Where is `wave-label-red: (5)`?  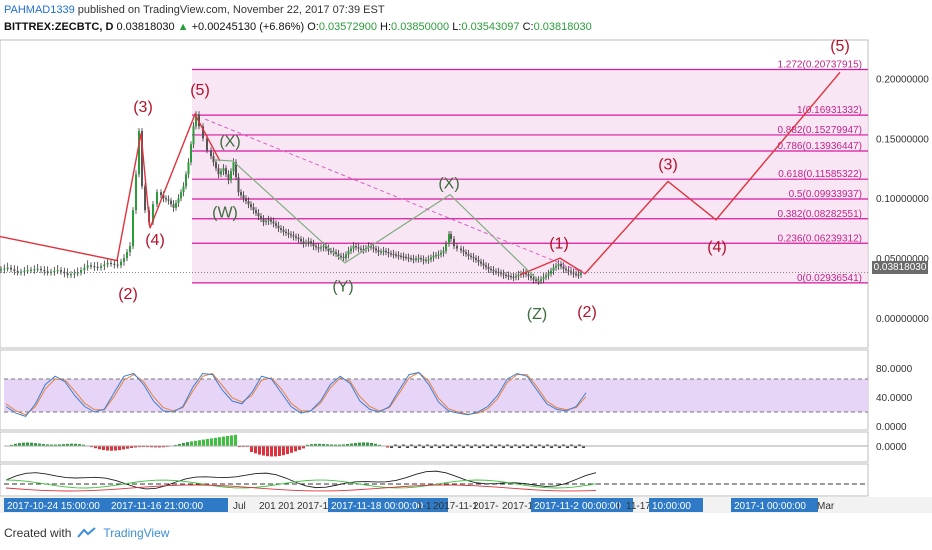 wave-label-red: (5) is located at coordinates (840, 46).